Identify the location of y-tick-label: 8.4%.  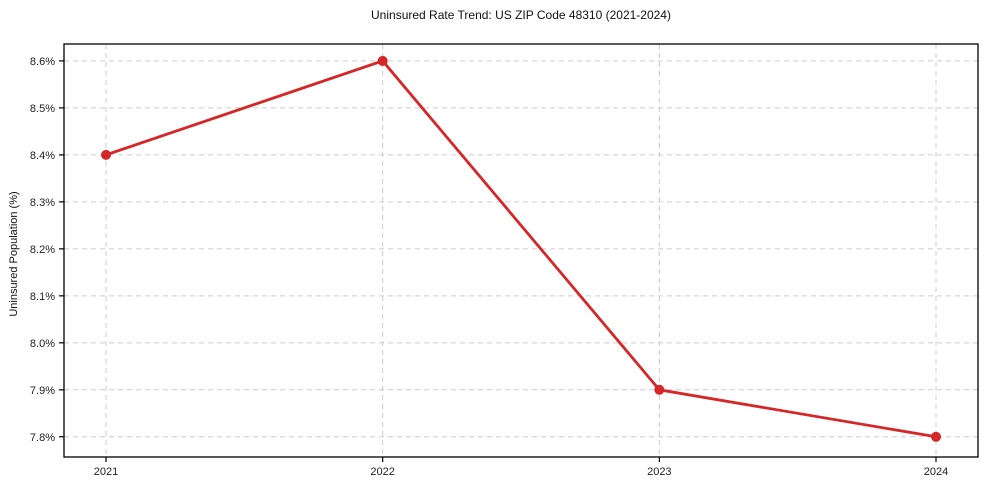
(42, 156).